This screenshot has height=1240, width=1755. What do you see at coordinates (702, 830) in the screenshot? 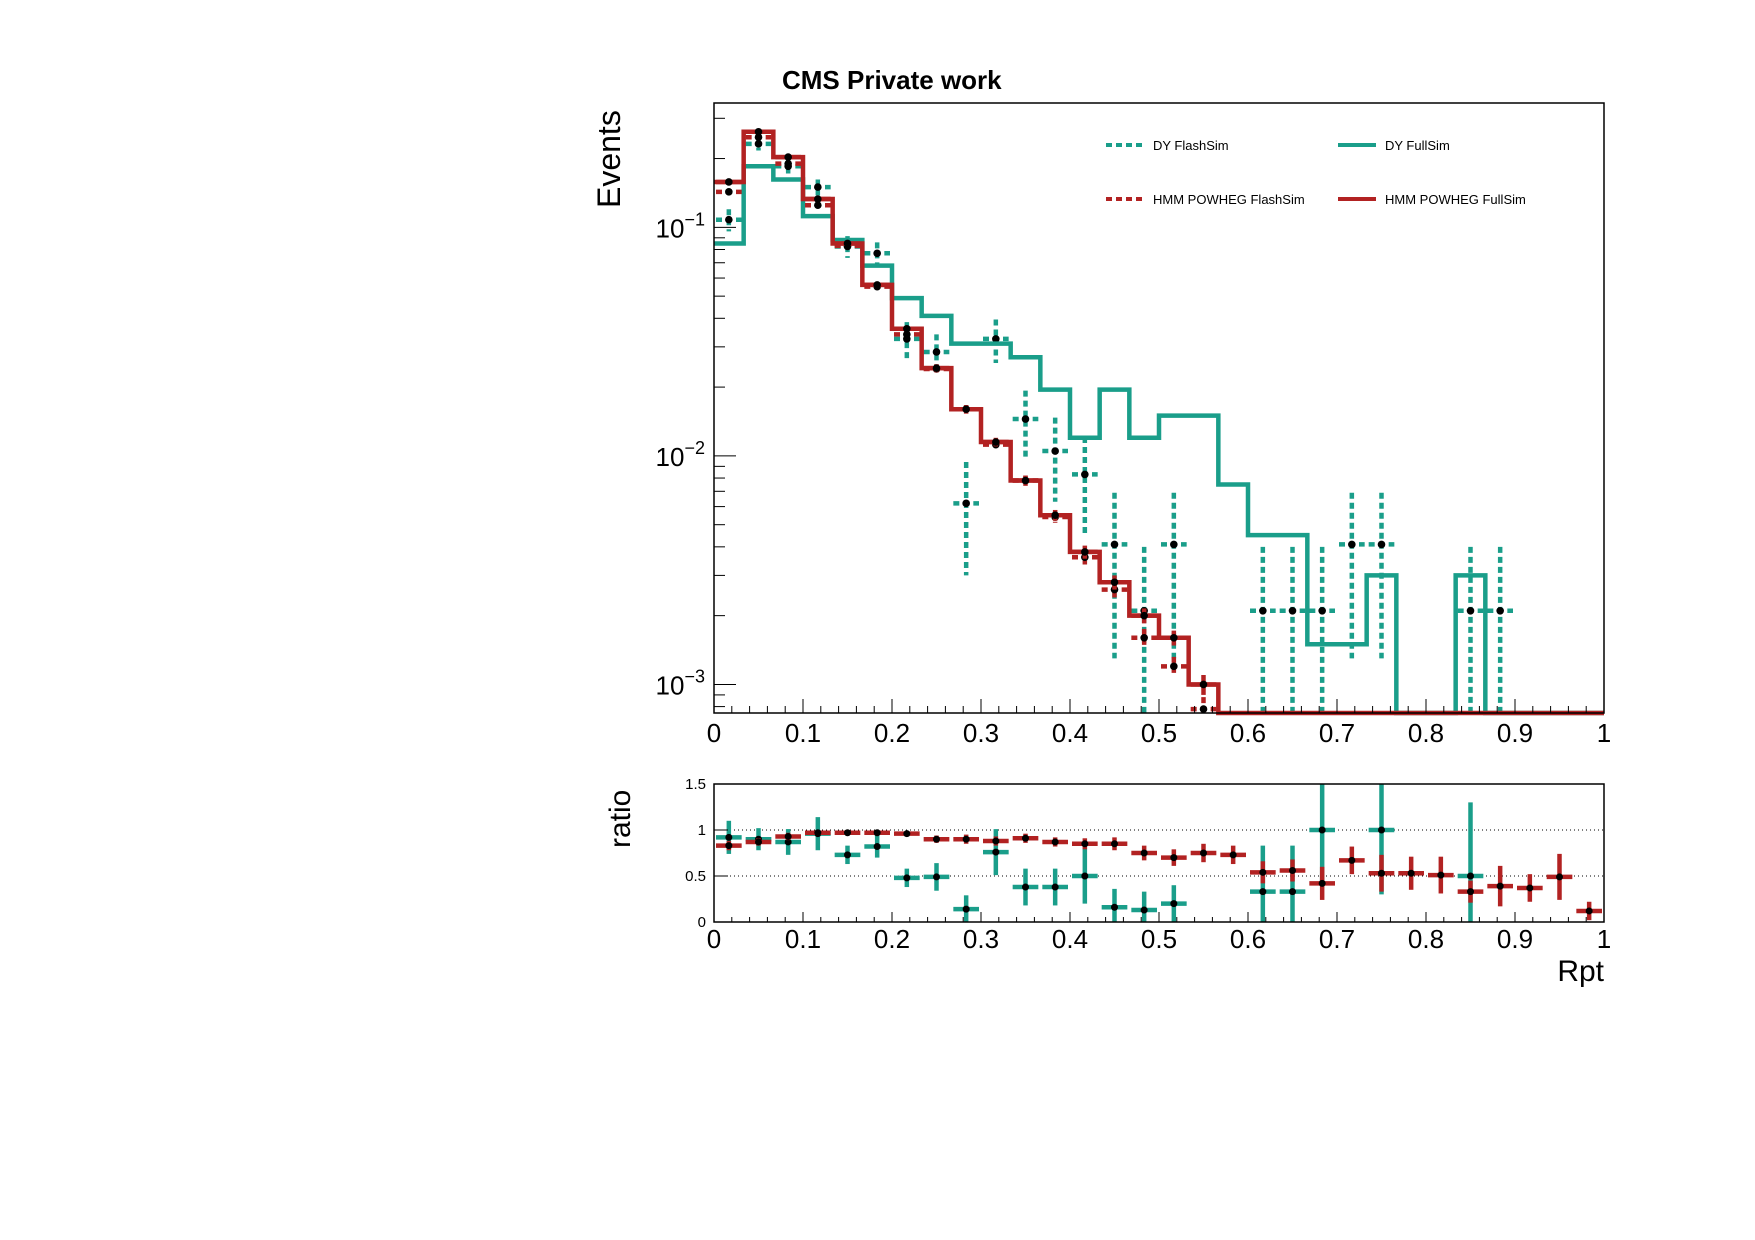
I see `ratio-y-tick-label: 1` at bounding box center [702, 830].